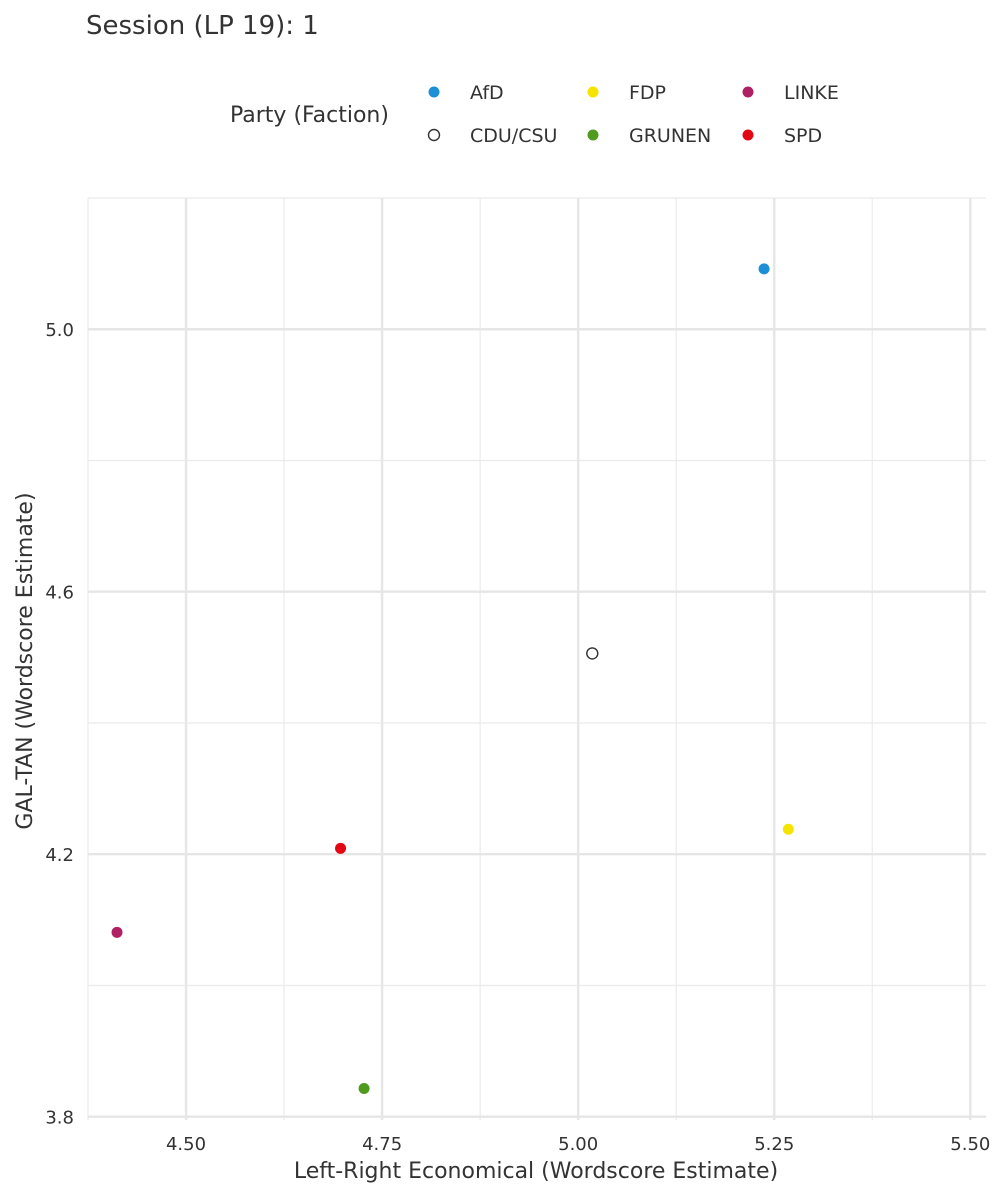  Describe the element at coordinates (578, 1144) in the screenshot. I see `x-tick-label: 5.00` at that location.